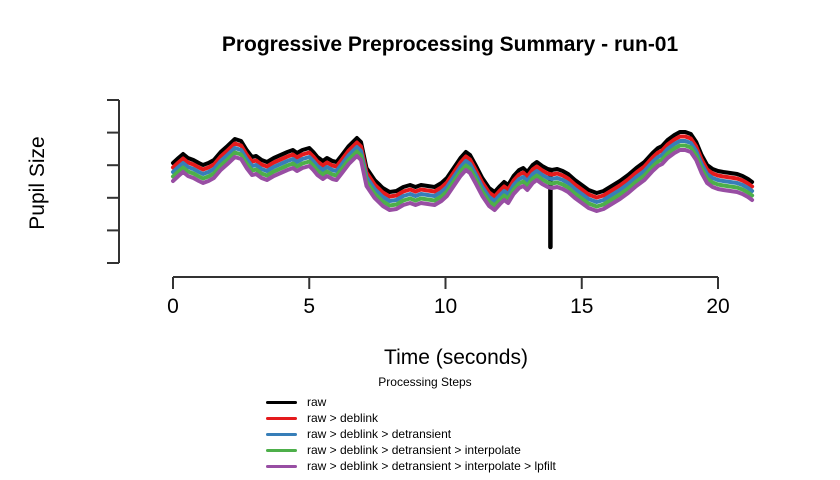  I want to click on legend-item: raw > deblink > detransient, so click(411, 434).